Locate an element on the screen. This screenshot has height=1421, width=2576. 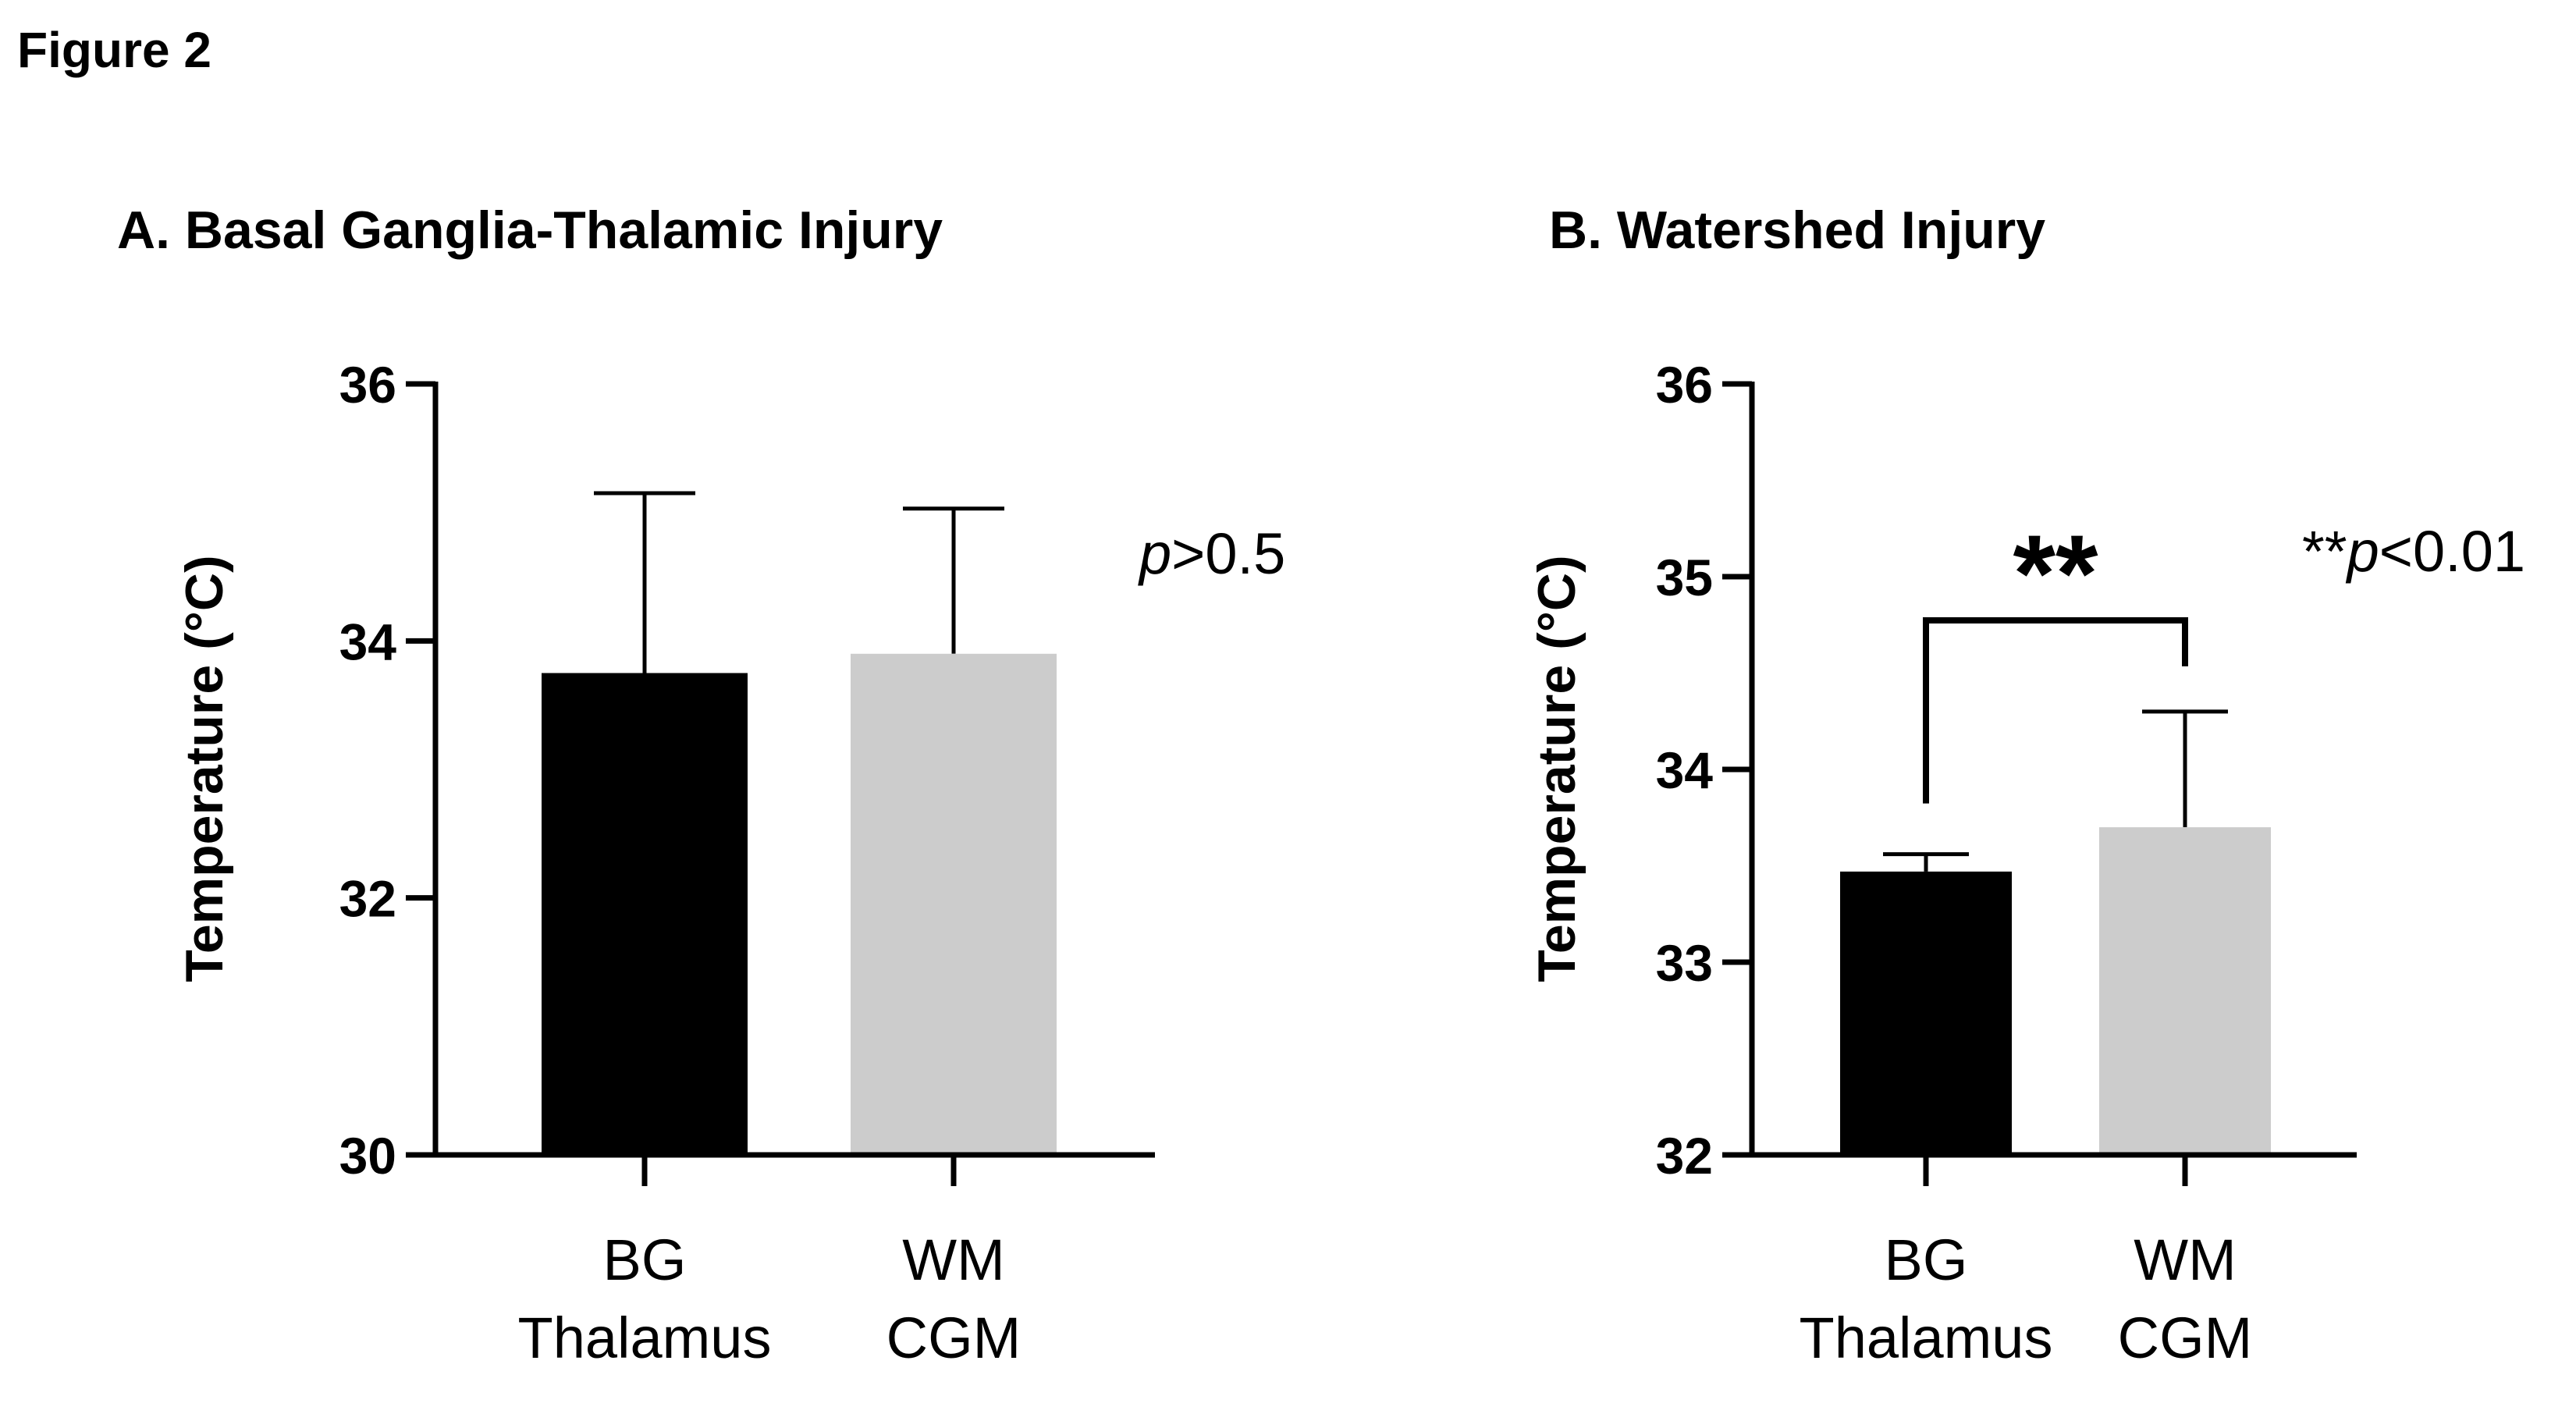
panel-a-x-tick-label: CGM is located at coordinates (954, 1338).